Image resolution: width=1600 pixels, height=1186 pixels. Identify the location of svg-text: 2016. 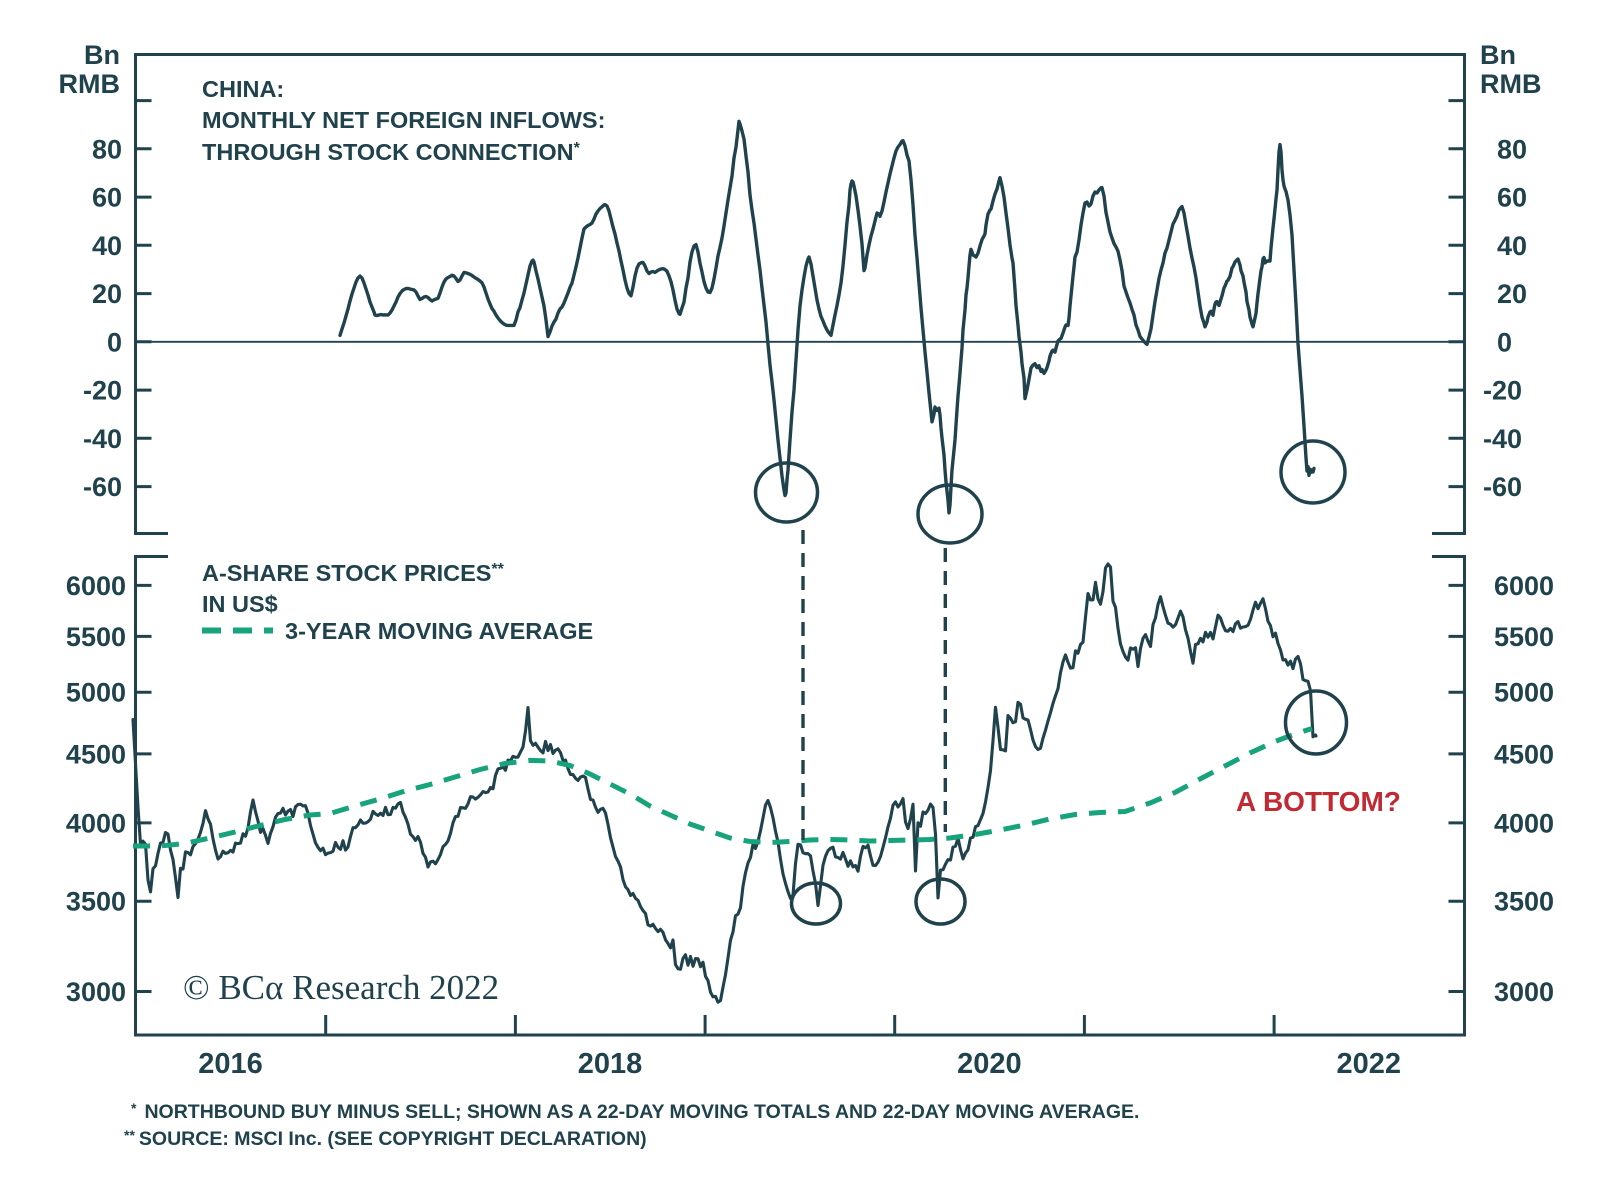
(230, 1064).